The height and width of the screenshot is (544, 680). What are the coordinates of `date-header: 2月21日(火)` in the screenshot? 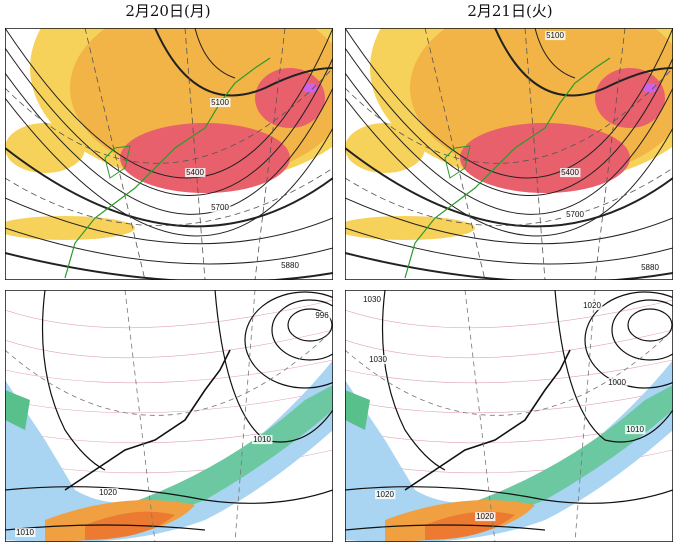 It's located at (509, 11).